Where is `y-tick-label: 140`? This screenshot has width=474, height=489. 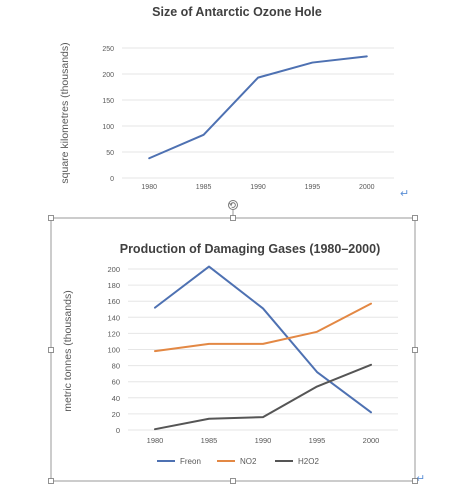 y-tick-label: 140 is located at coordinates (113, 317).